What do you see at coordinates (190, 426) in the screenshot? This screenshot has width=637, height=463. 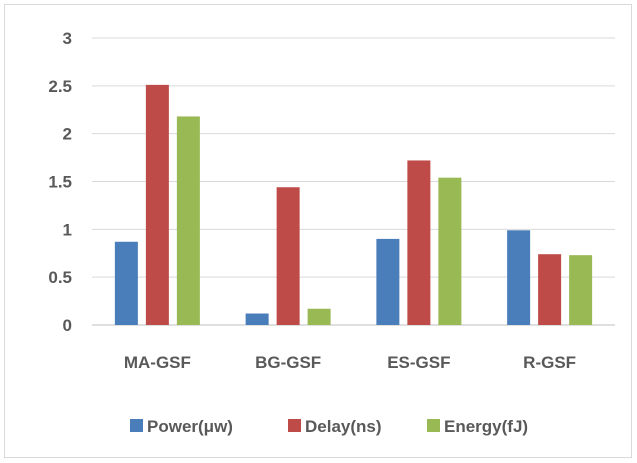 I see `legend-label: Power(μw)` at bounding box center [190, 426].